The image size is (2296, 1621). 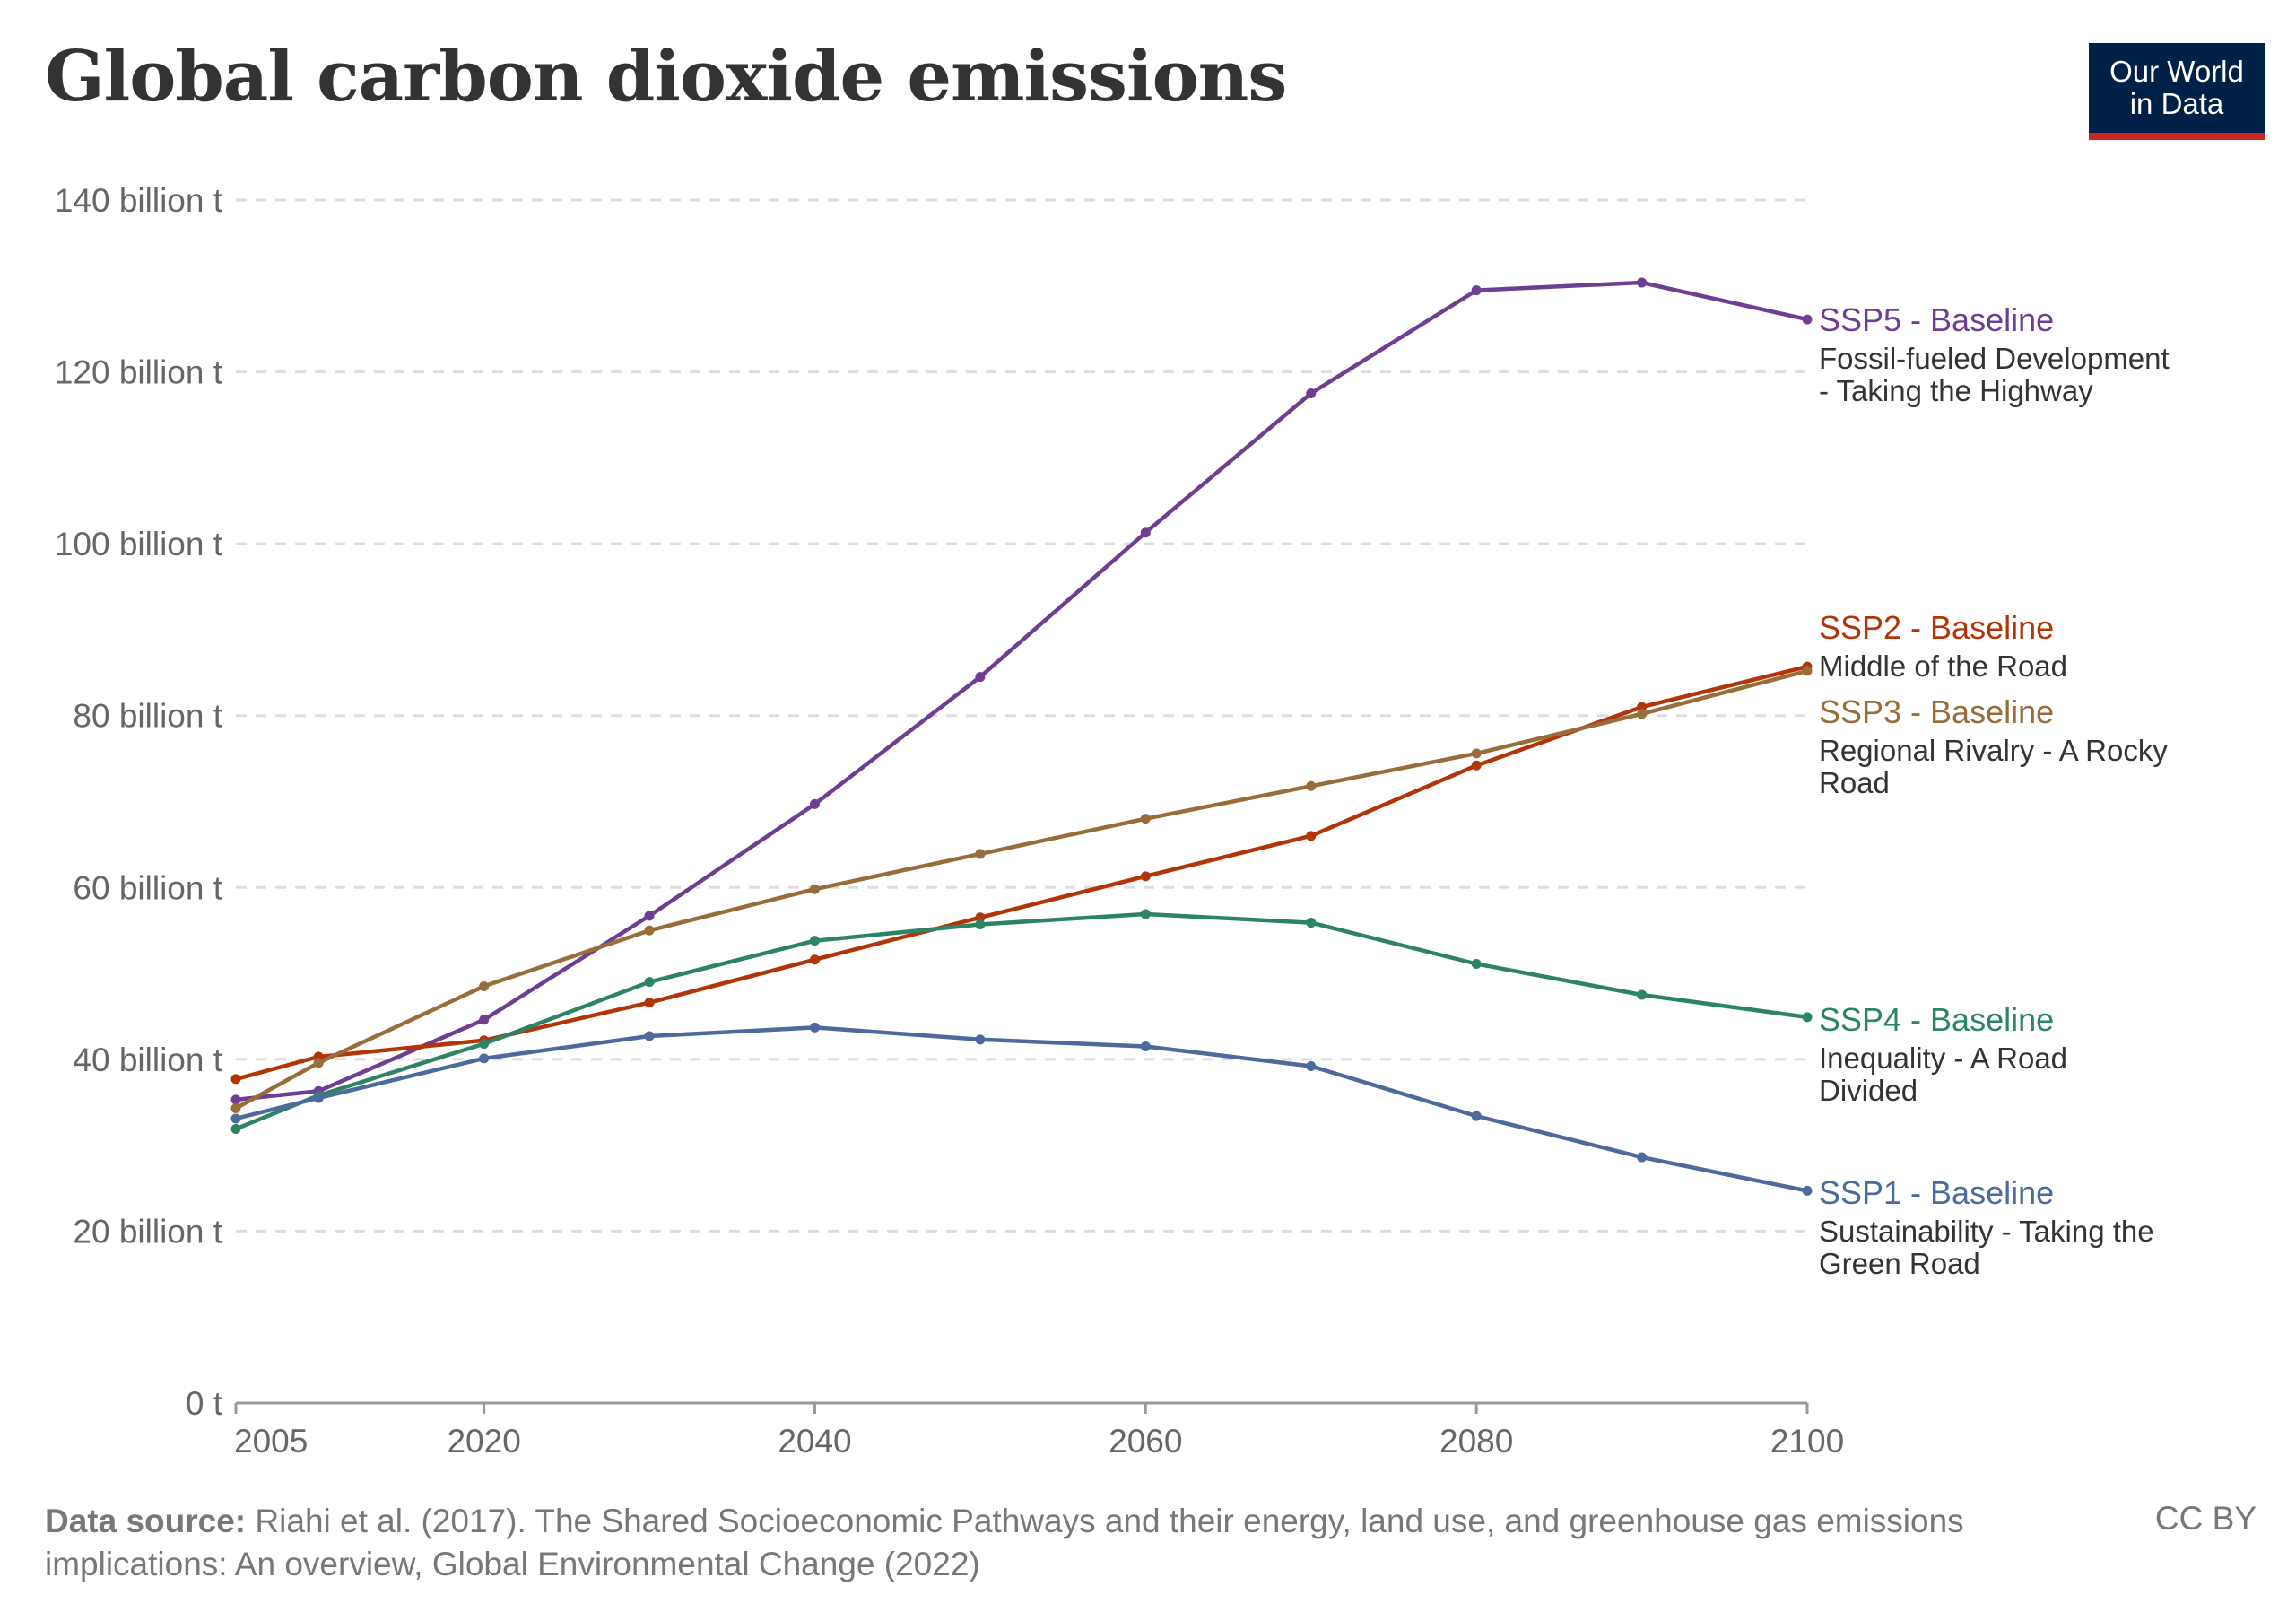 What do you see at coordinates (1039, 1430) in the screenshot?
I see `x-axis-ticks: 2005 2020 2040 2060 2080 2100` at bounding box center [1039, 1430].